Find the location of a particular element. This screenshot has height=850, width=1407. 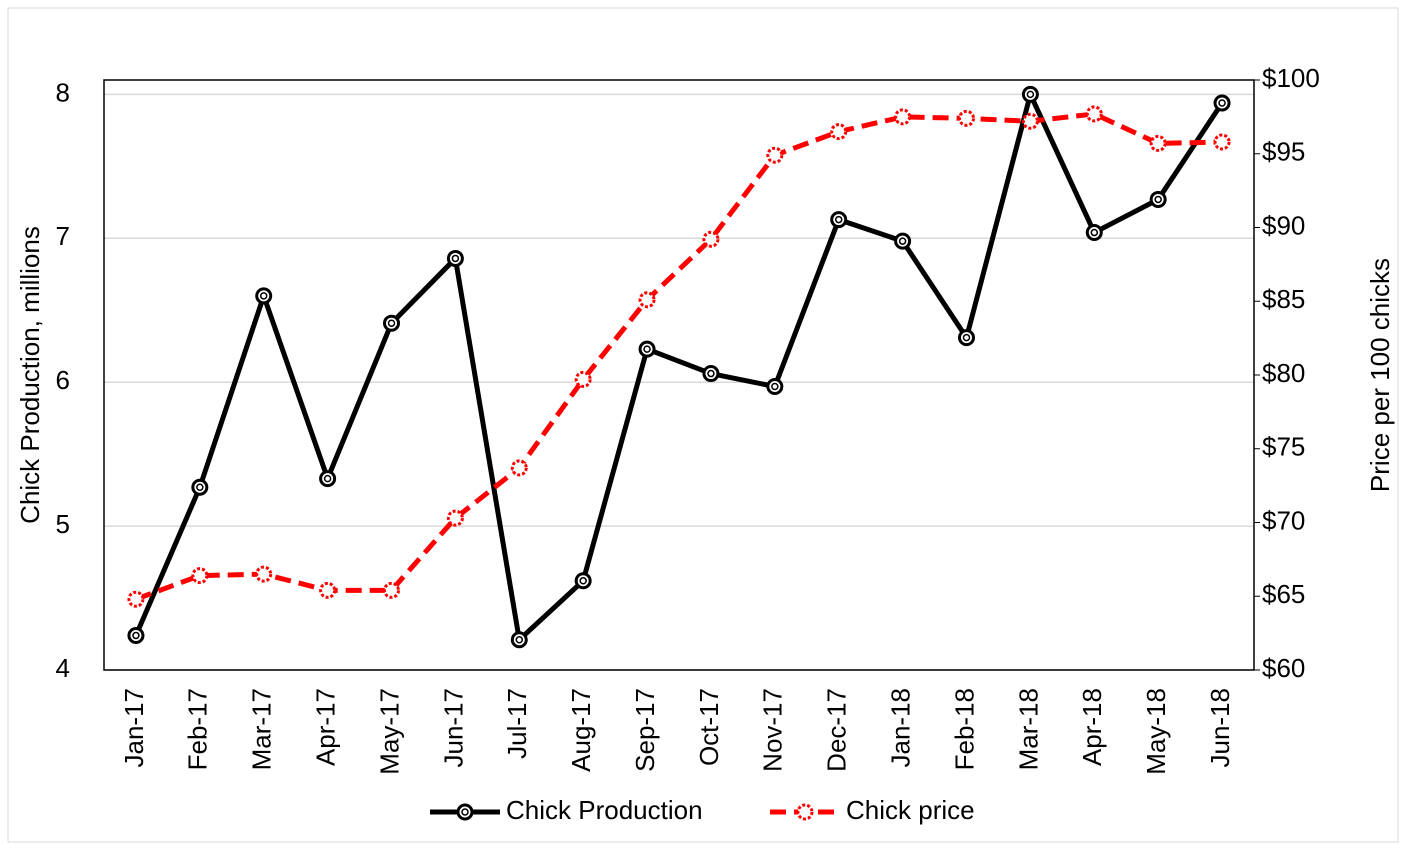

y2-tick-label: $70 is located at coordinates (1283, 520).